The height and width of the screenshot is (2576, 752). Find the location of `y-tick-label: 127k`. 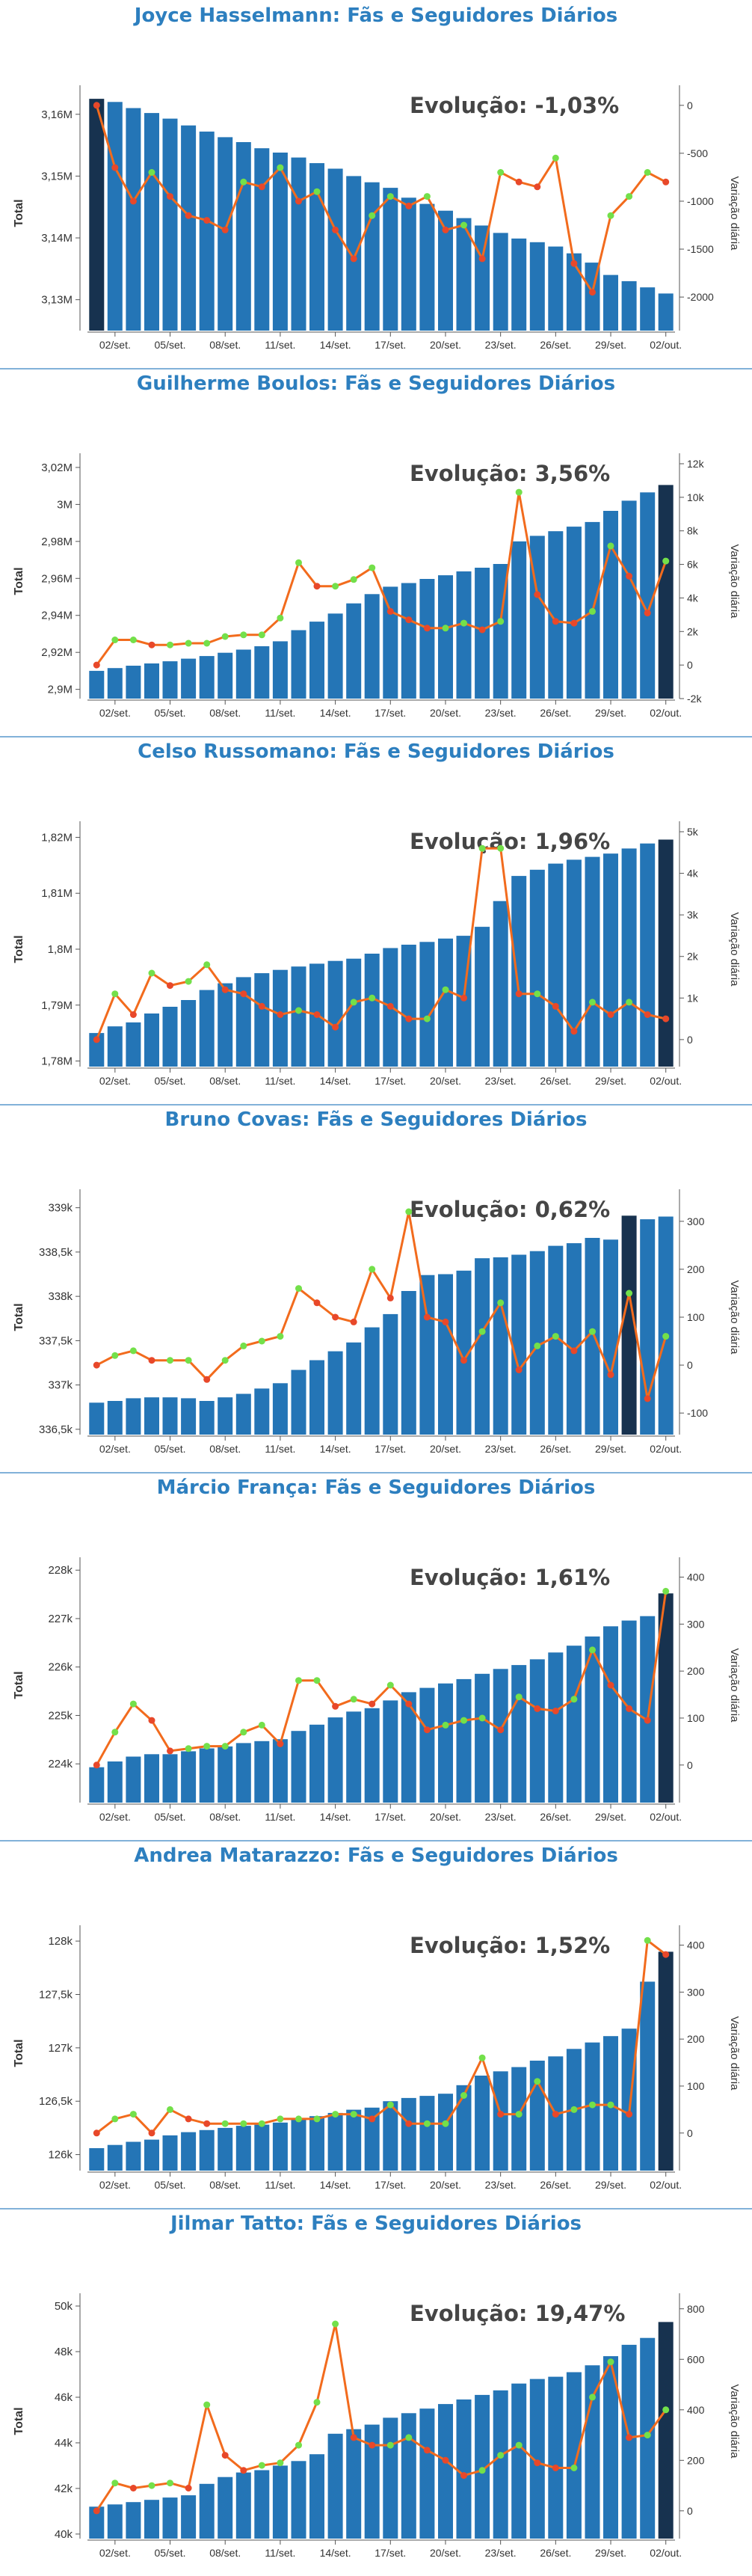

y-tick-label: 127k is located at coordinates (60, 2048).